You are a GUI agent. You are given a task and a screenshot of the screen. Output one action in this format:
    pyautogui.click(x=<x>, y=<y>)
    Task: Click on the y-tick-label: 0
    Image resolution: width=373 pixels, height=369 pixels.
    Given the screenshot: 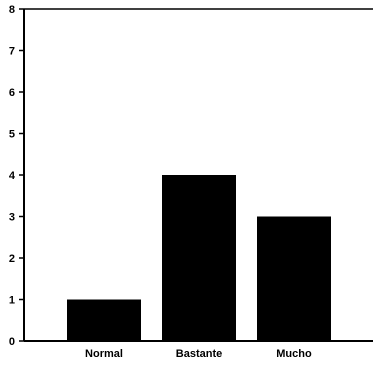 What is the action you would take?
    pyautogui.click(x=12, y=342)
    